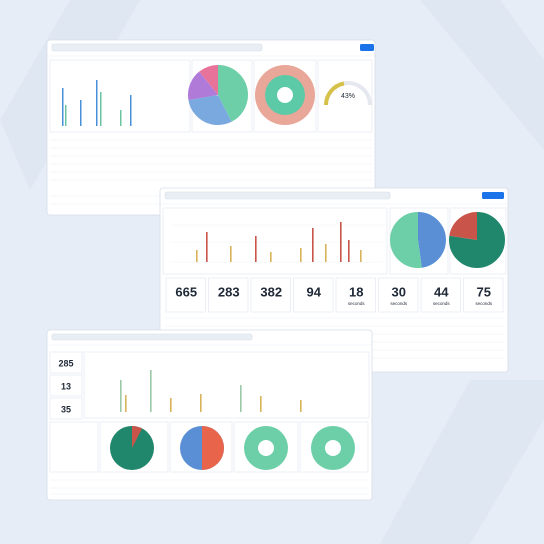 The width and height of the screenshot is (544, 544). I want to click on stat-value: 35, so click(66, 409).